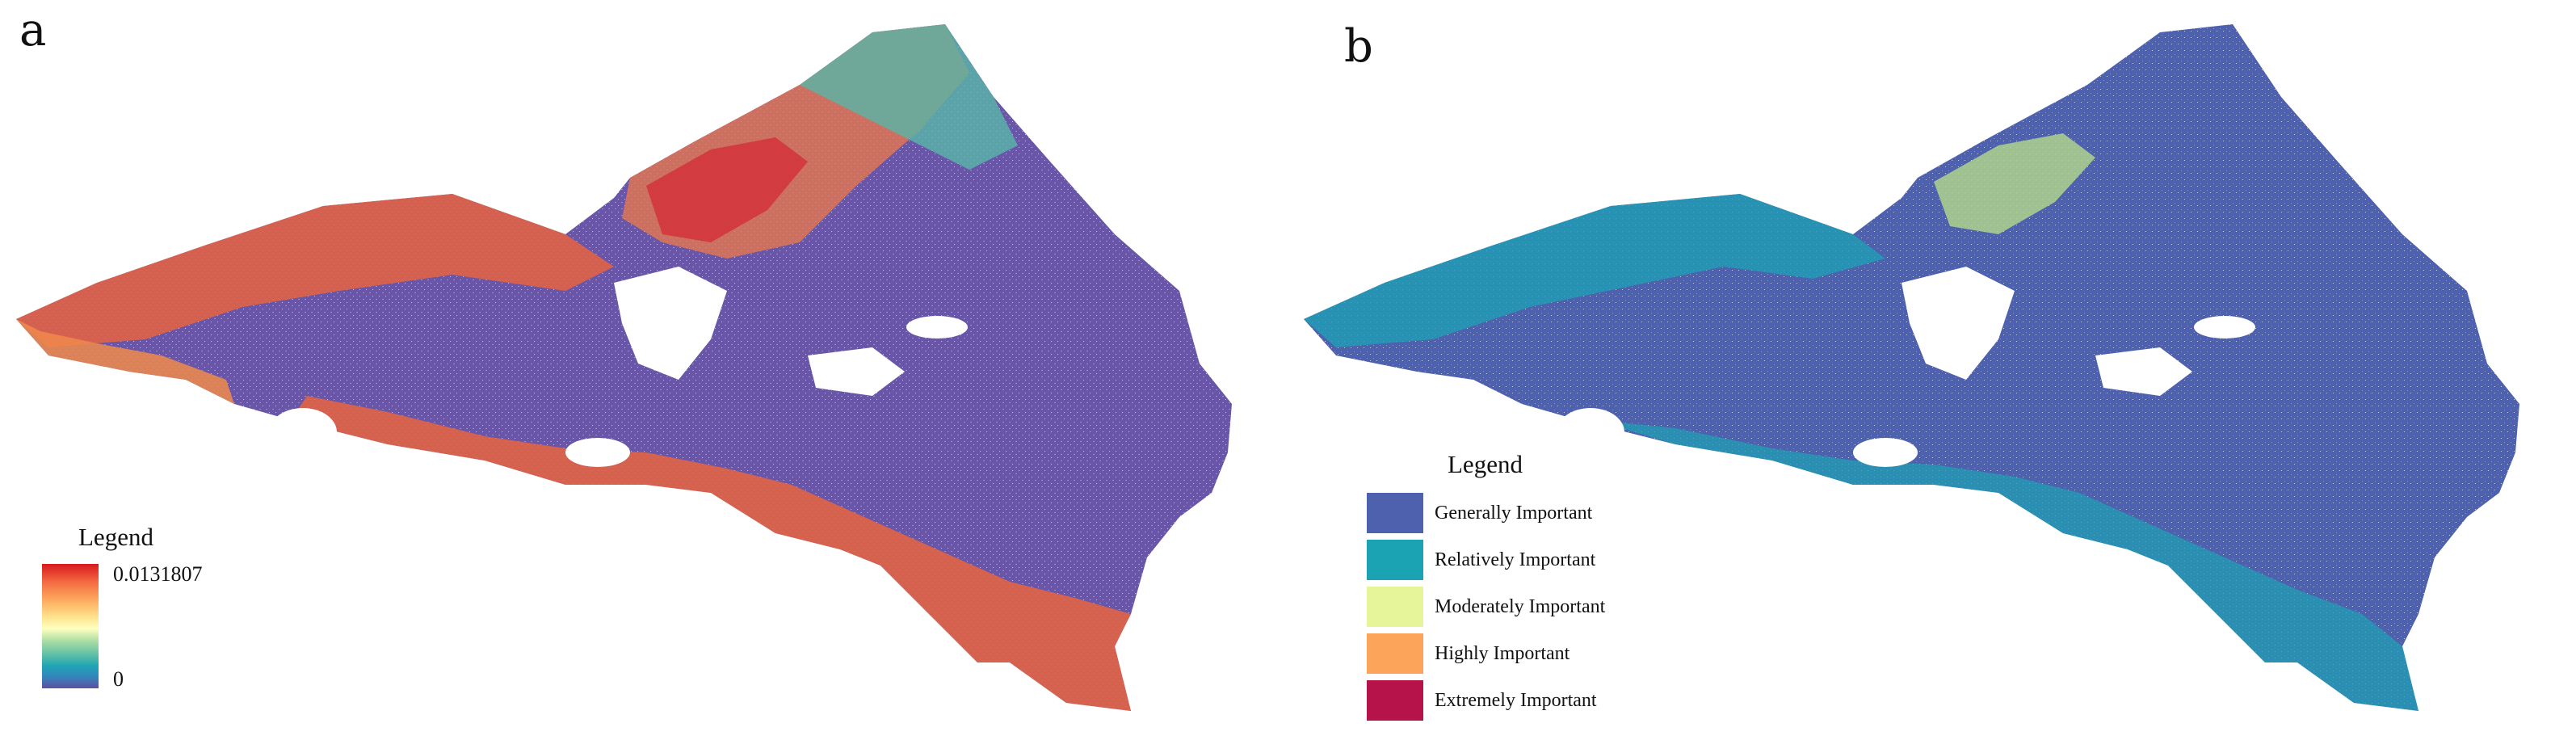 The image size is (2576, 736). What do you see at coordinates (1358, 47) in the screenshot?
I see `panel-label-b: b` at bounding box center [1358, 47].